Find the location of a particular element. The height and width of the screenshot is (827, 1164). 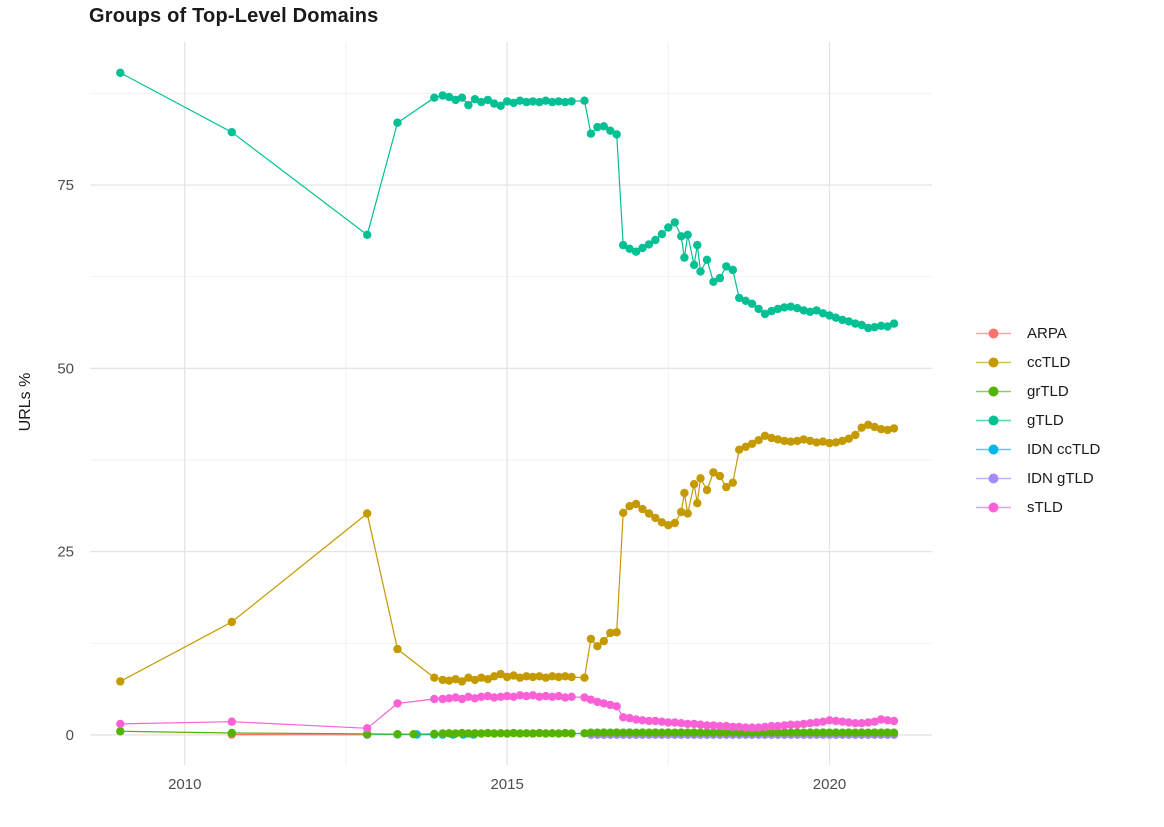

legend-label-cctld: ccTLD is located at coordinates (1049, 362).